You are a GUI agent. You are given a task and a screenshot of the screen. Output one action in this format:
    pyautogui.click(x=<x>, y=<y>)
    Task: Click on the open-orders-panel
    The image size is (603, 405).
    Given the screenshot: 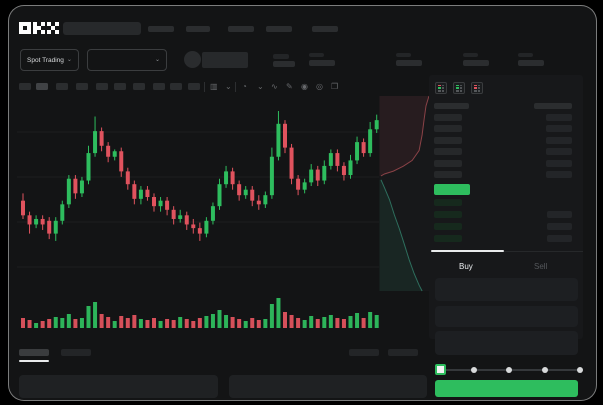 What is the action you would take?
    pyautogui.click(x=118, y=386)
    